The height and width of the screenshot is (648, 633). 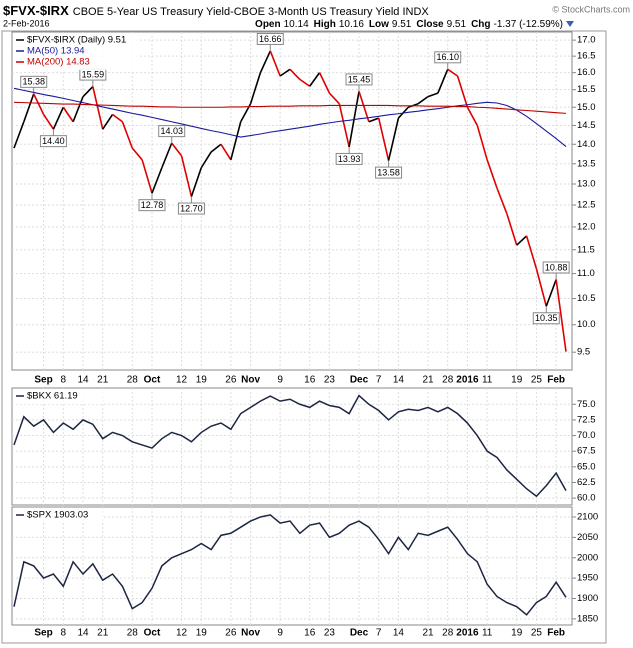 I want to click on x-tick-label: 9, so click(x=280, y=633).